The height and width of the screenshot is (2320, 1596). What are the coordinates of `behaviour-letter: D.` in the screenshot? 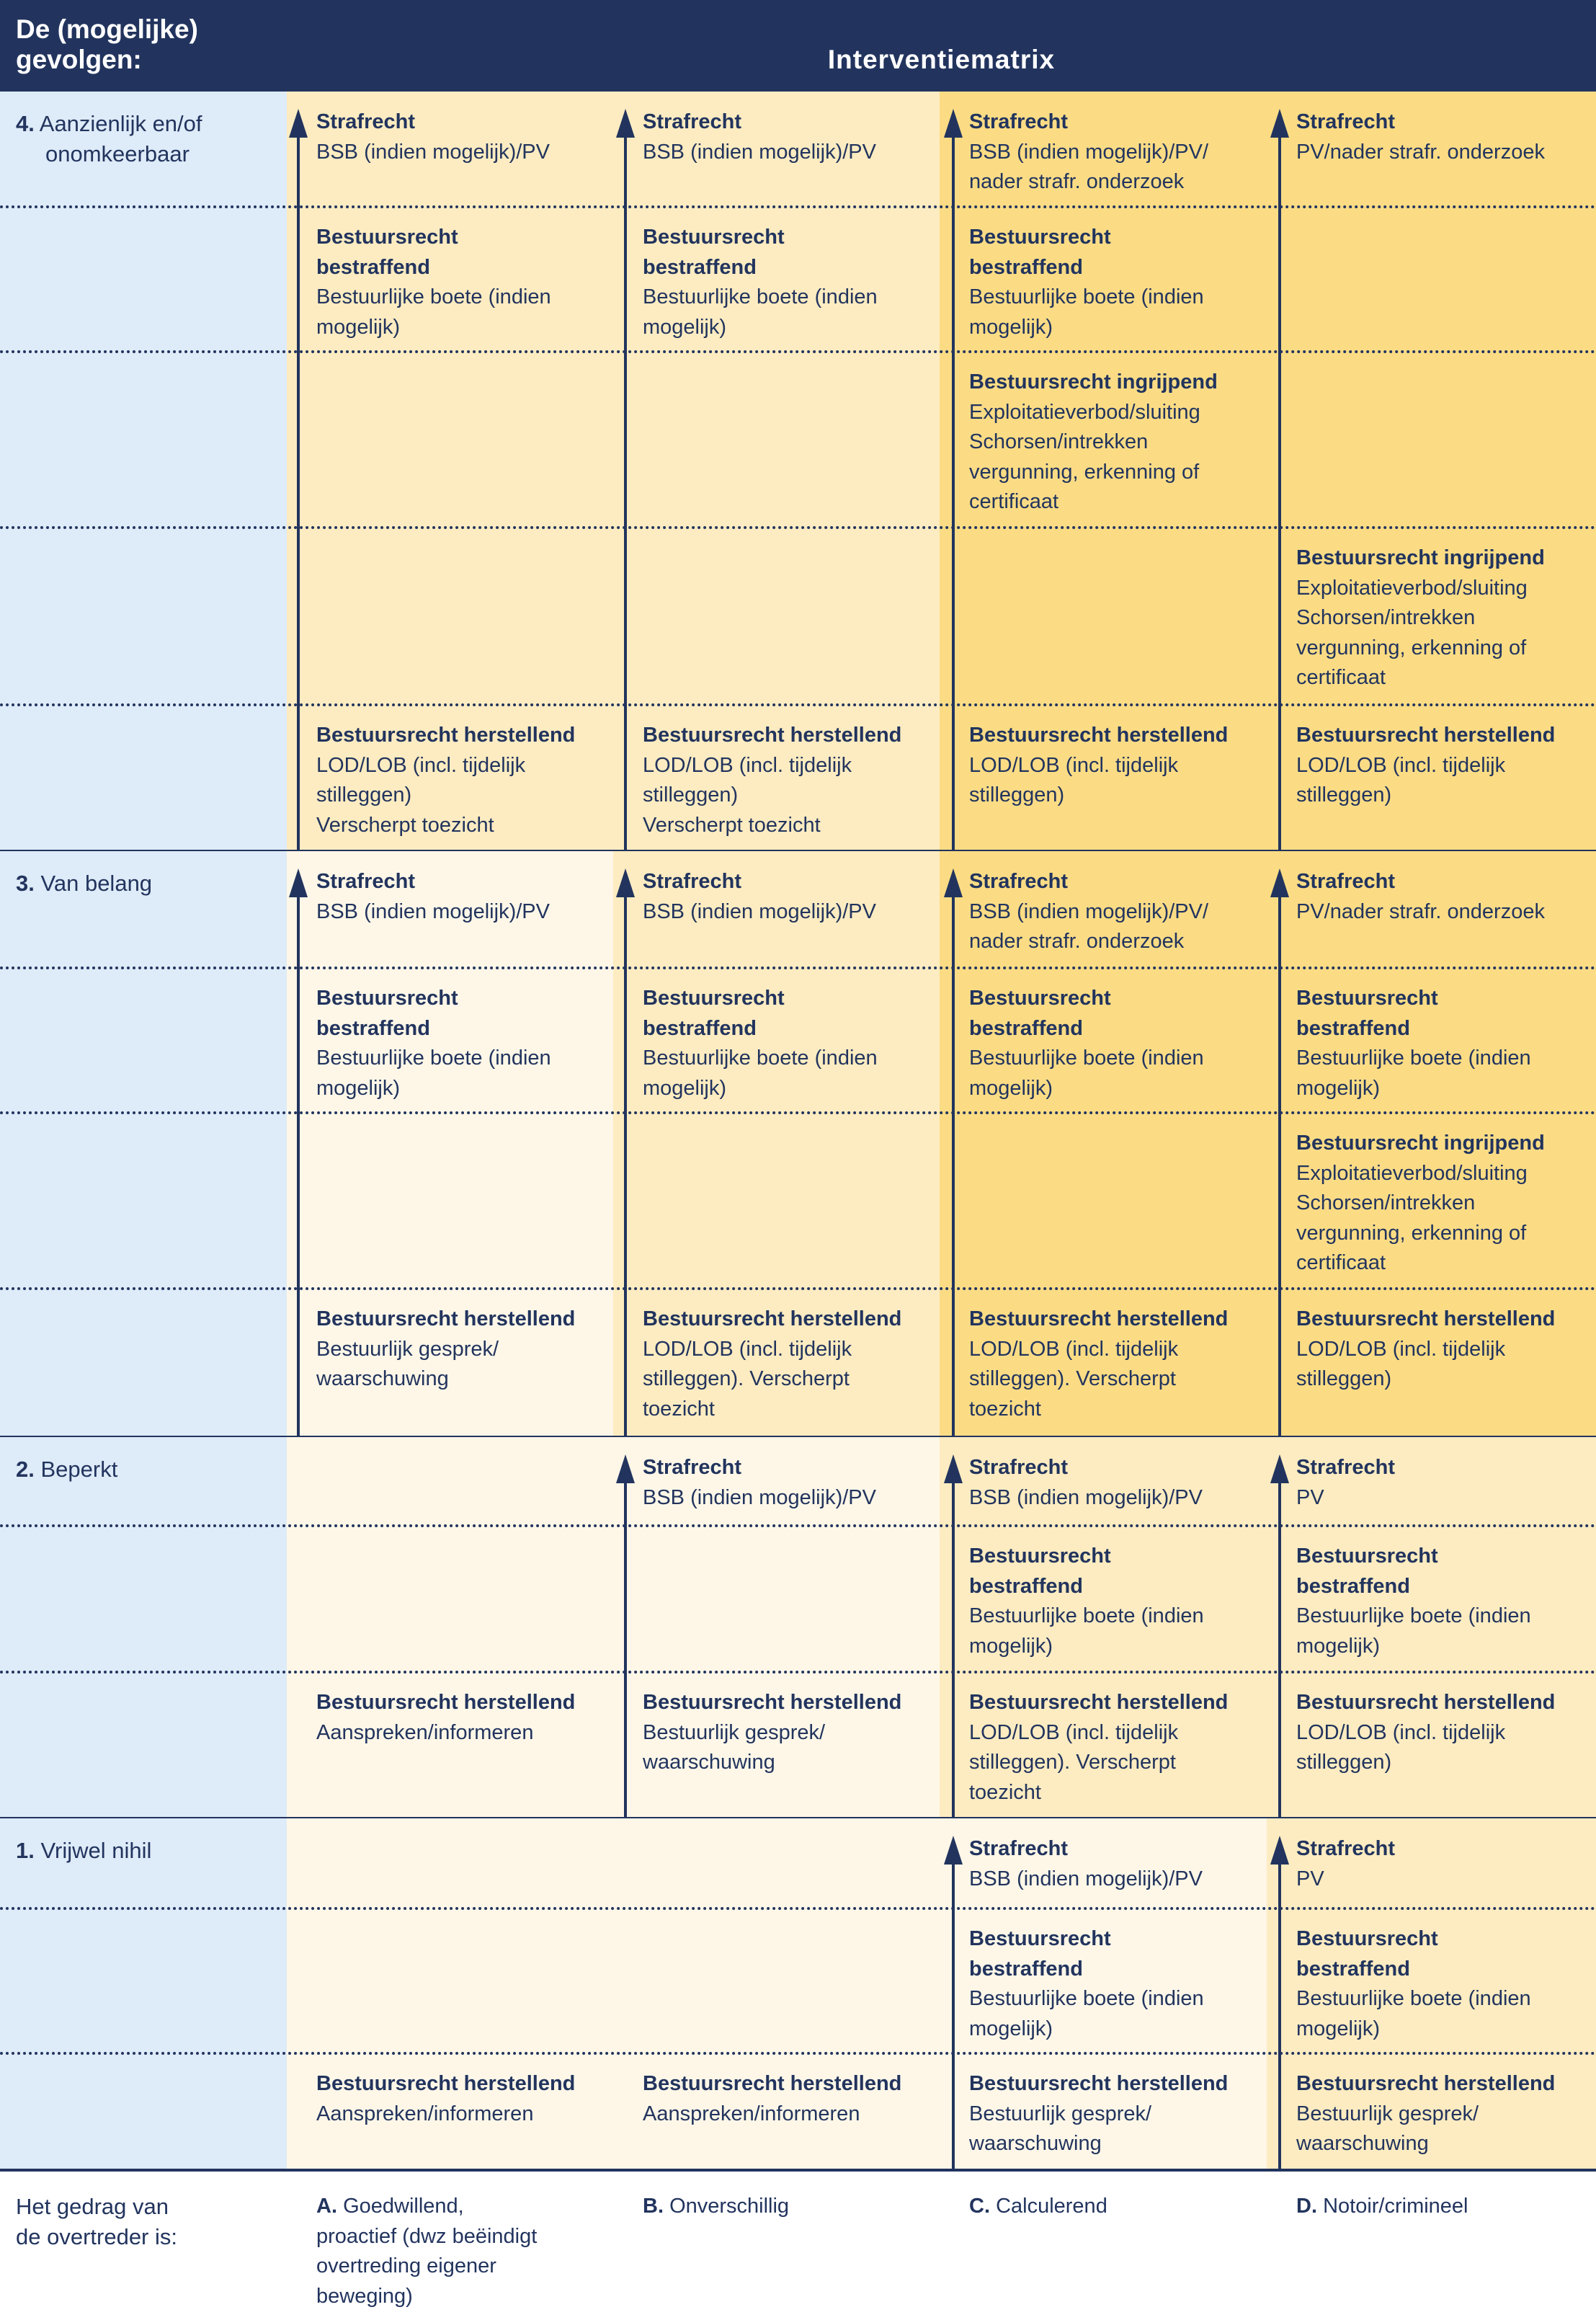 It's located at (1306, 2206).